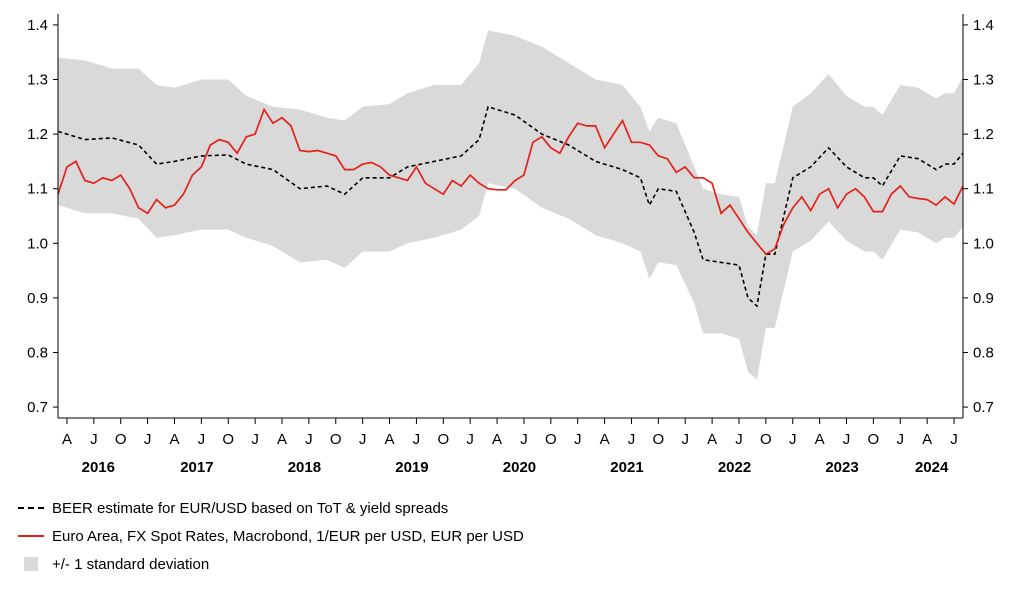 Image resolution: width=1022 pixels, height=597 pixels. Describe the element at coordinates (37, 134) in the screenshot. I see `y-tick-label-left: 1.2` at that location.